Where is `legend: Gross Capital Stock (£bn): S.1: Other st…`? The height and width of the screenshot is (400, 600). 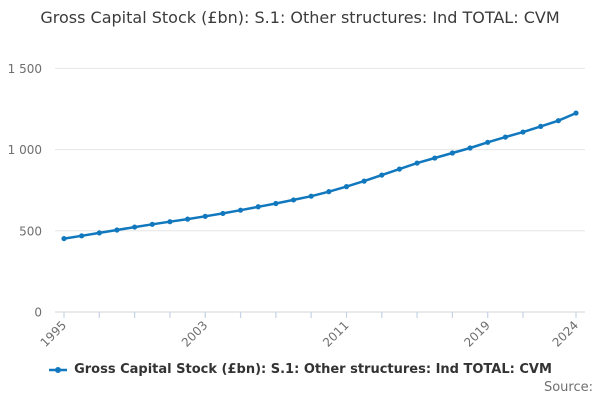 legend: Gross Capital Stock (£bn): S.1: Other st… is located at coordinates (300, 369).